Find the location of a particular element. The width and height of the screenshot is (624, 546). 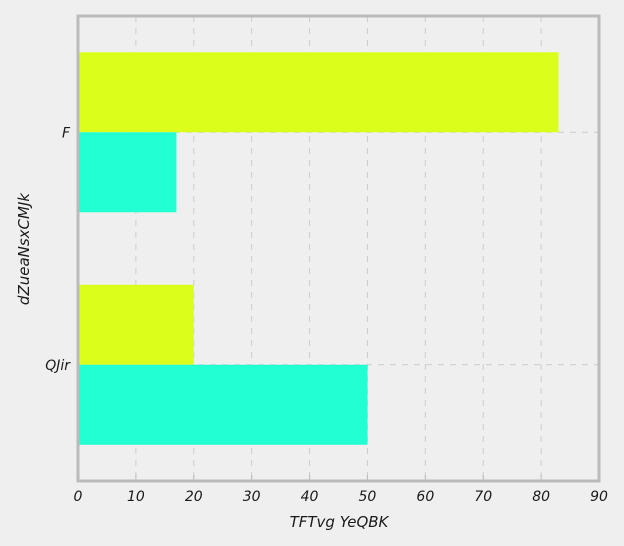

x-tick-label: 40 is located at coordinates (310, 497).